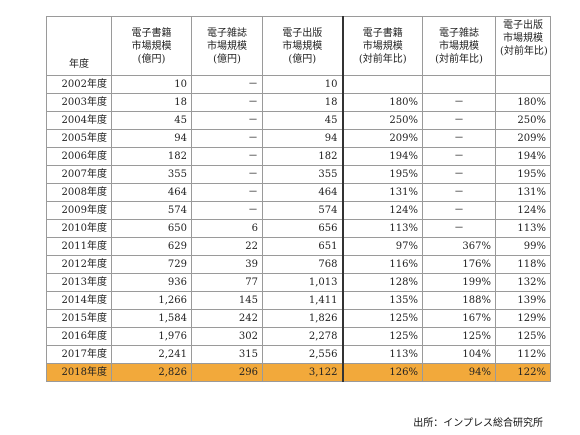  I want to click on cell-epub-size: 574, so click(303, 210).